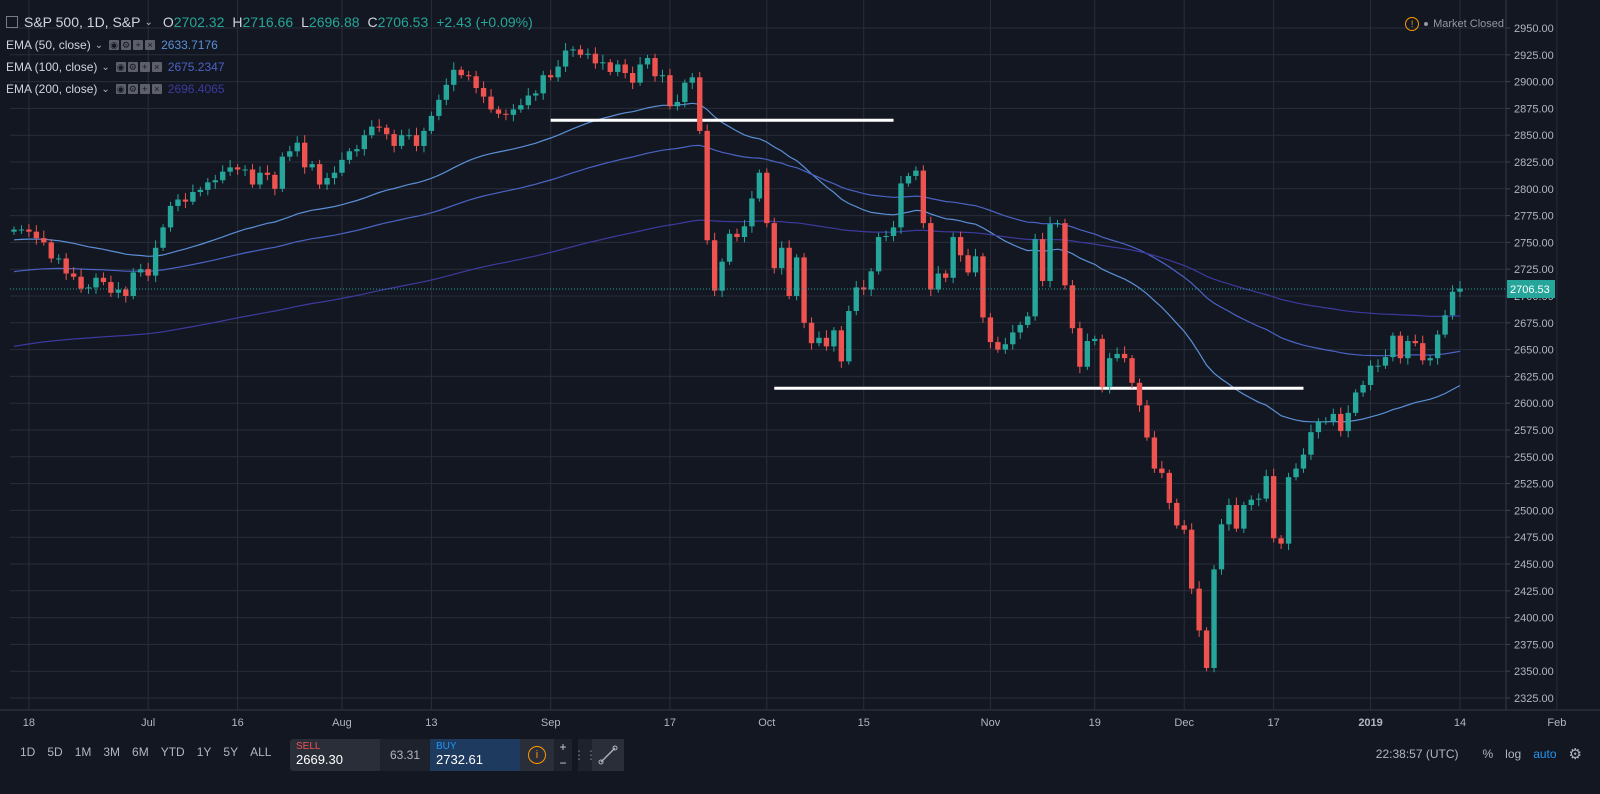 This screenshot has width=1600, height=794. I want to click on indicator-ema-100: EMA (100, close) ⌄ ◉ ⚙ + × 2675.2347, so click(273, 67).